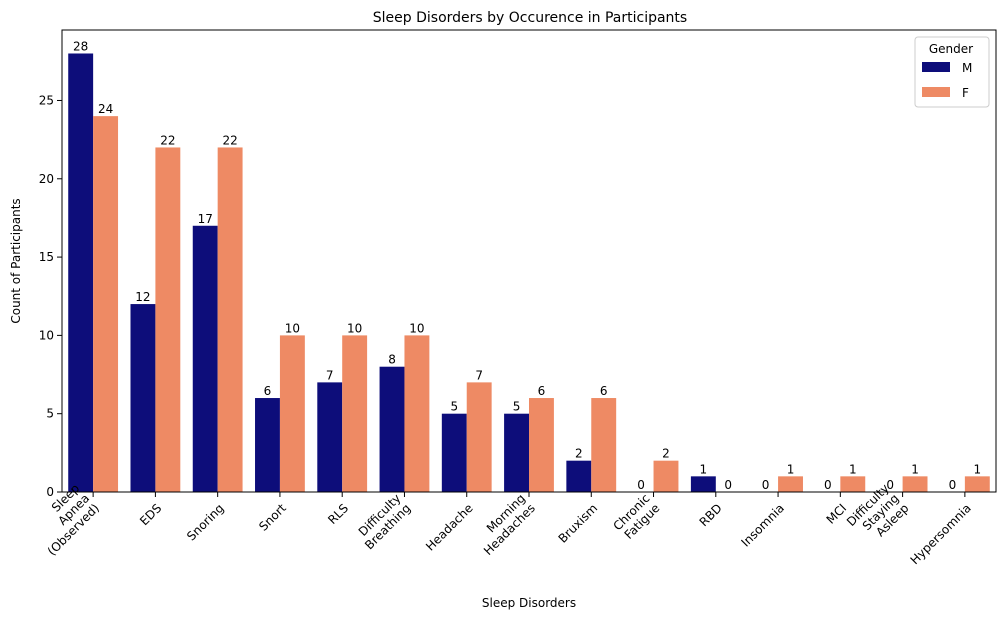 The height and width of the screenshot is (619, 1003). I want to click on y-axis-label: Count of Participants, so click(16, 260).